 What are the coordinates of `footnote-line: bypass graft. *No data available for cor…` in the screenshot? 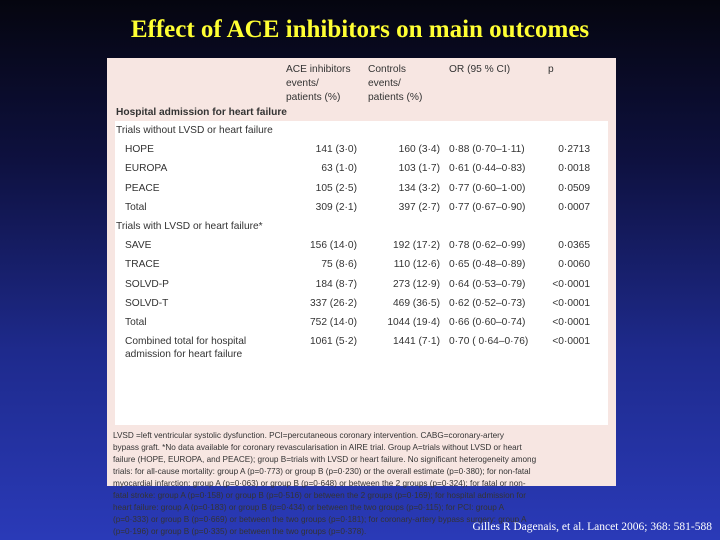 It's located at (317, 447).